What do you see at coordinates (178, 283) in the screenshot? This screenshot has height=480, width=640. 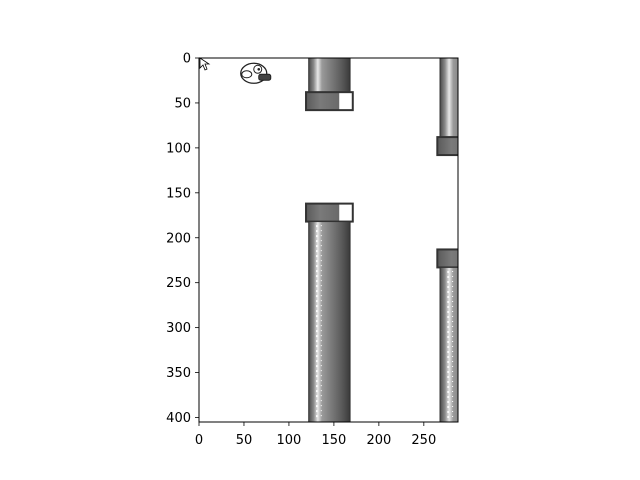 I see `y-tick-label: 250` at bounding box center [178, 283].